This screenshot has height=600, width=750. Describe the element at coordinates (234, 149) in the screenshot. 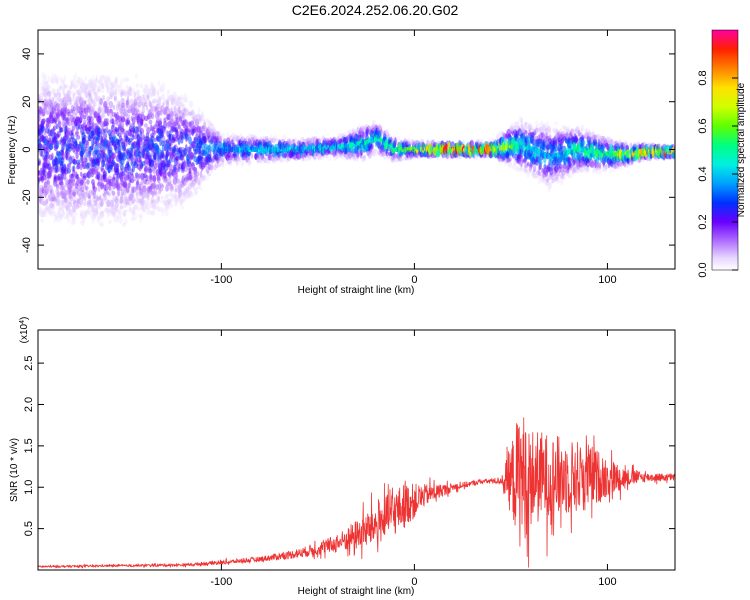

I see `spectrogram-ridge-cell` at that location.